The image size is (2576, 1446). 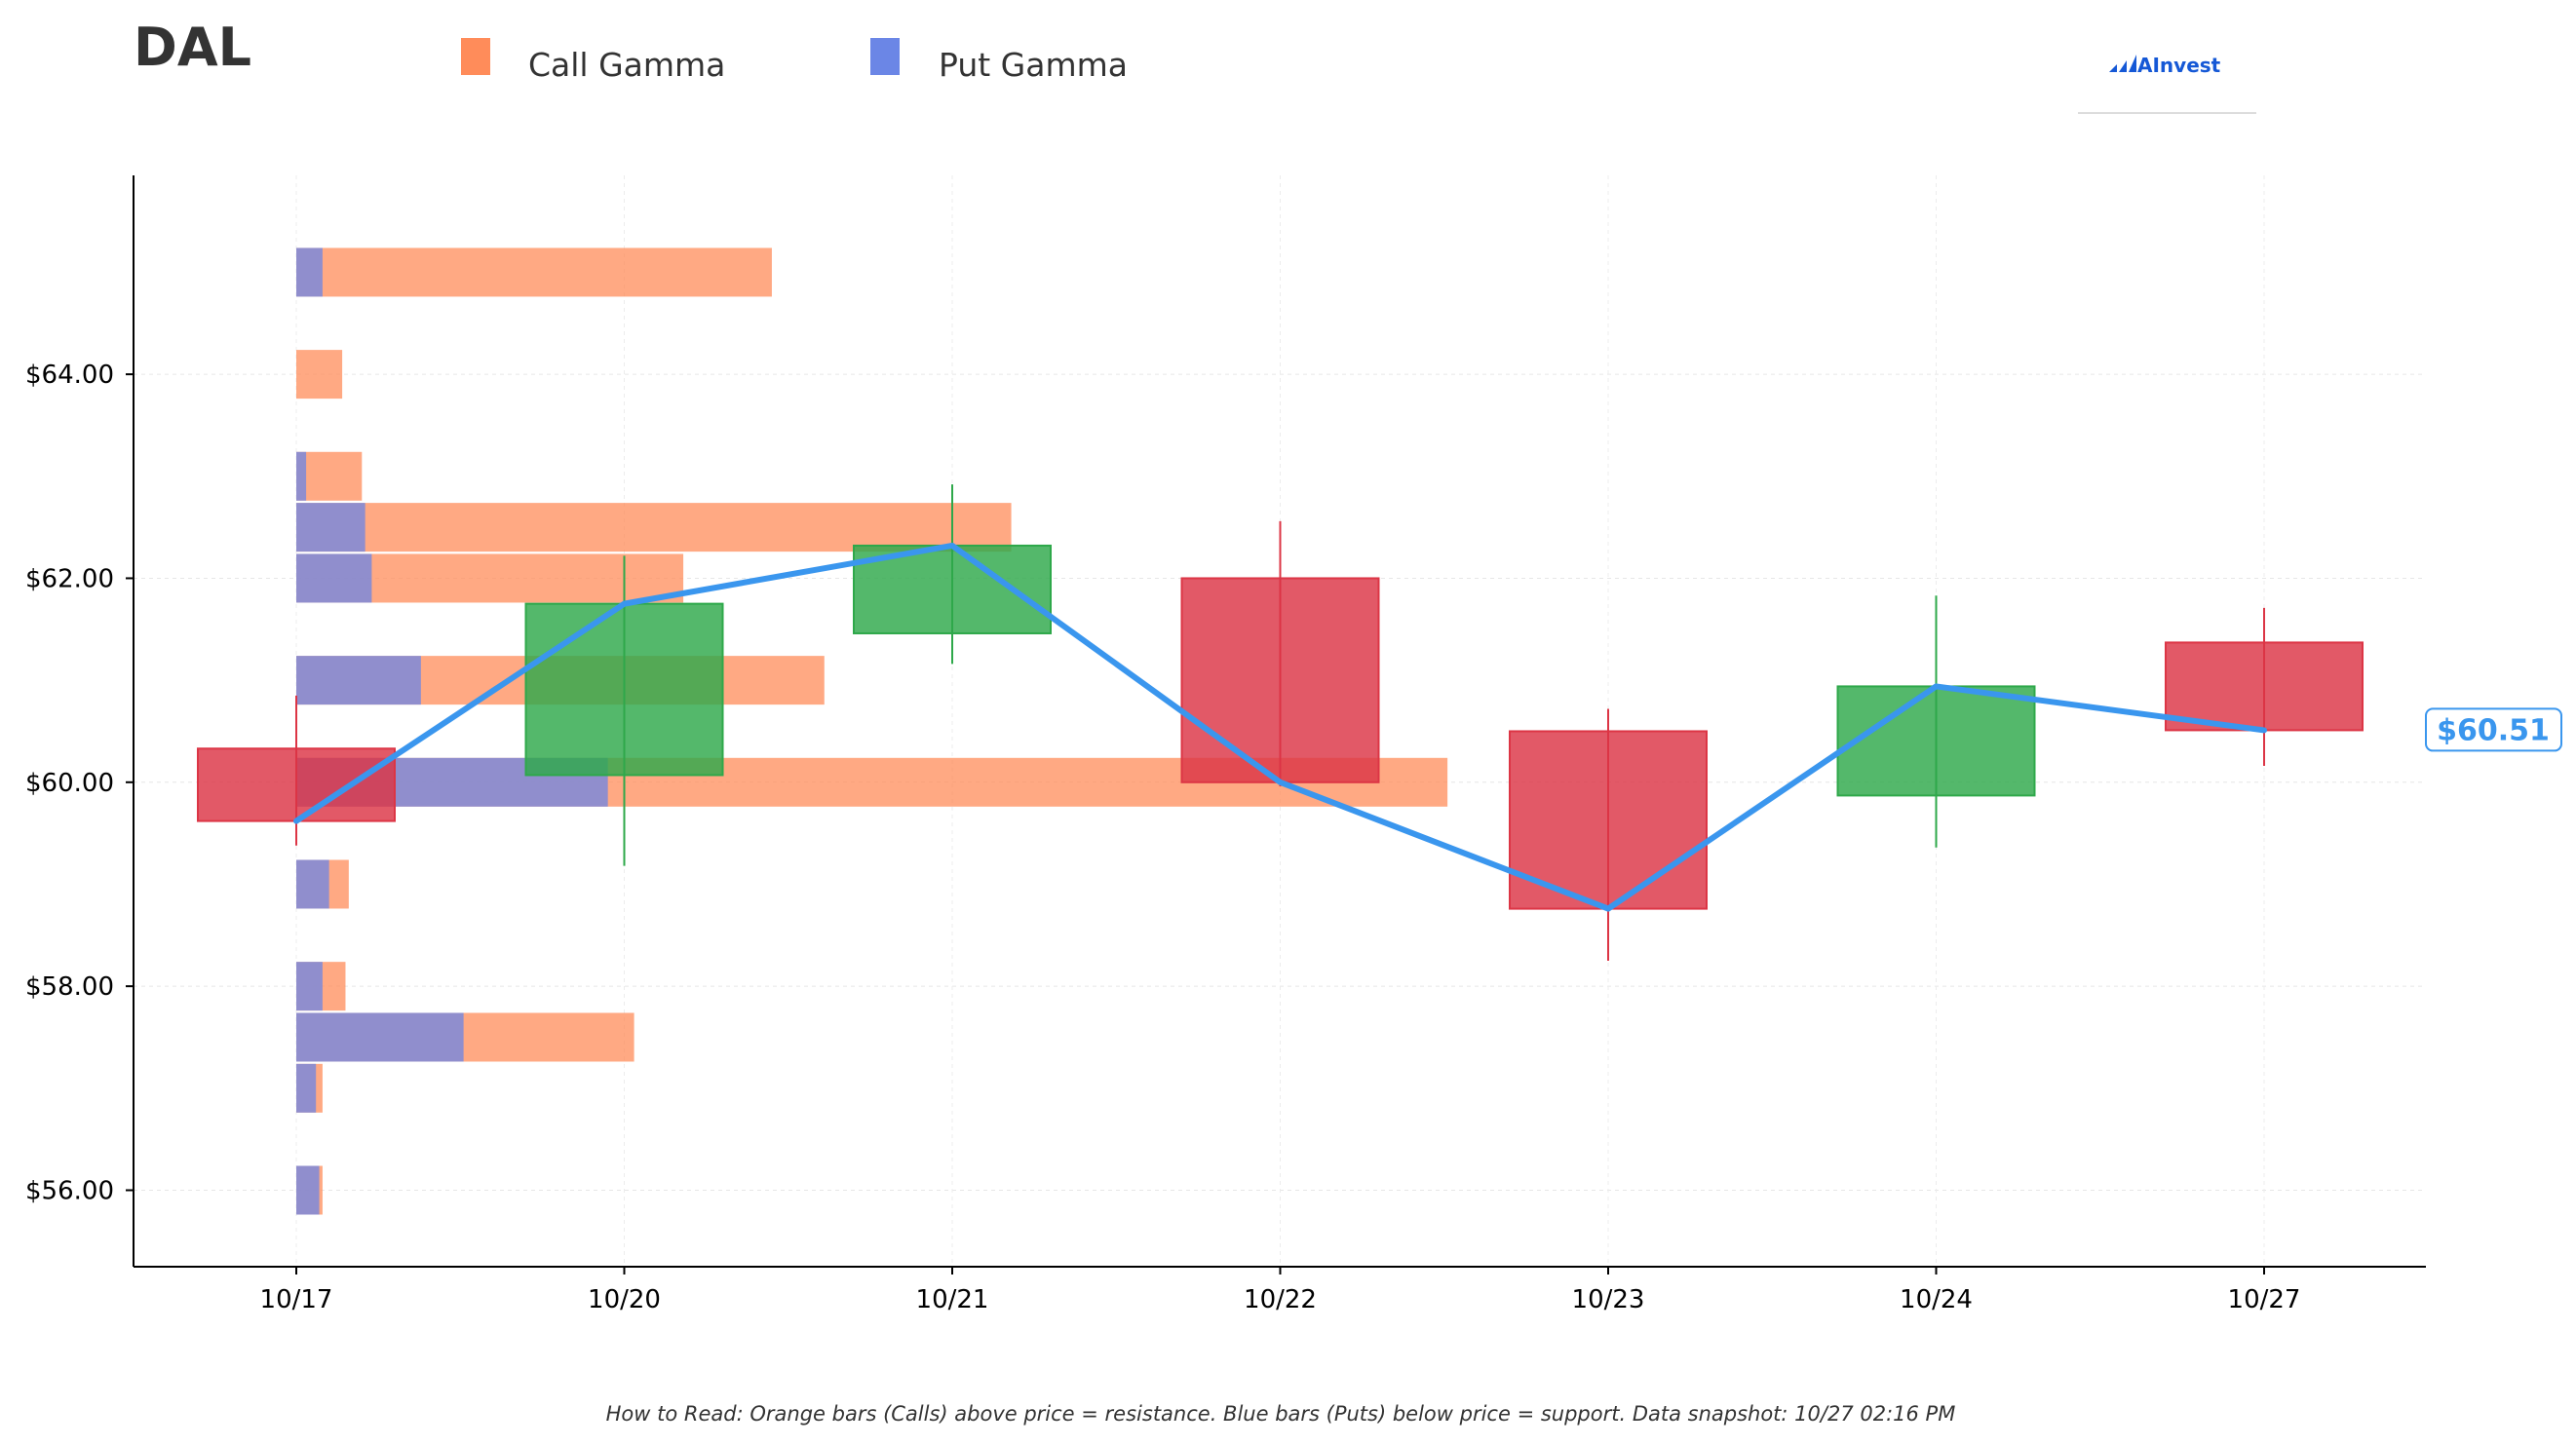 What do you see at coordinates (1280, 1299) in the screenshot?
I see `x-tick-label: 10/22` at bounding box center [1280, 1299].